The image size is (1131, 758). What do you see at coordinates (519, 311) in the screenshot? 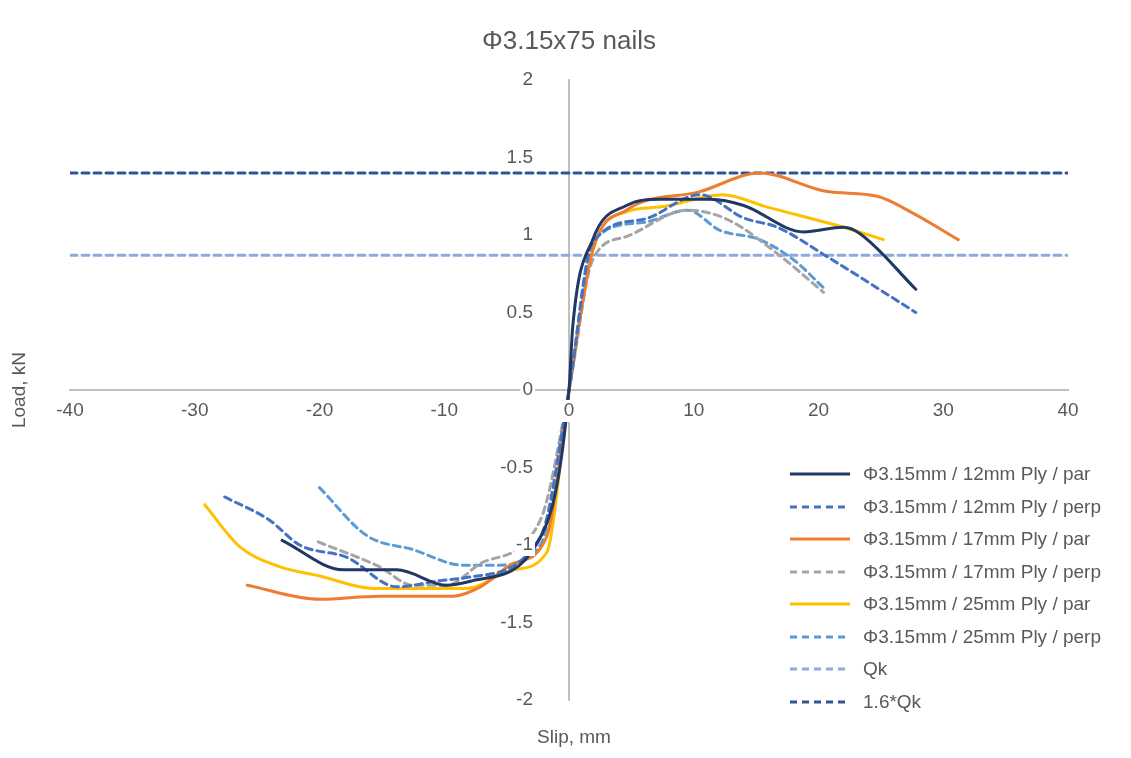
I see `y-tick-label: 0.5` at bounding box center [519, 311].